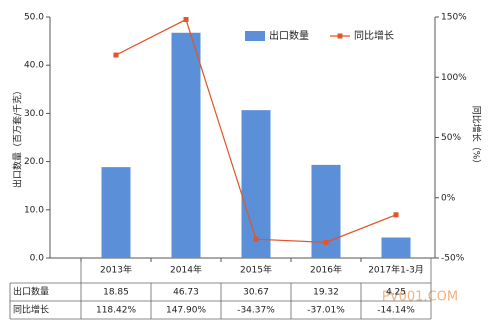 Image resolution: width=493 pixels, height=324 pixels. I want to click on y-tick-label: 50.0, so click(34, 18).